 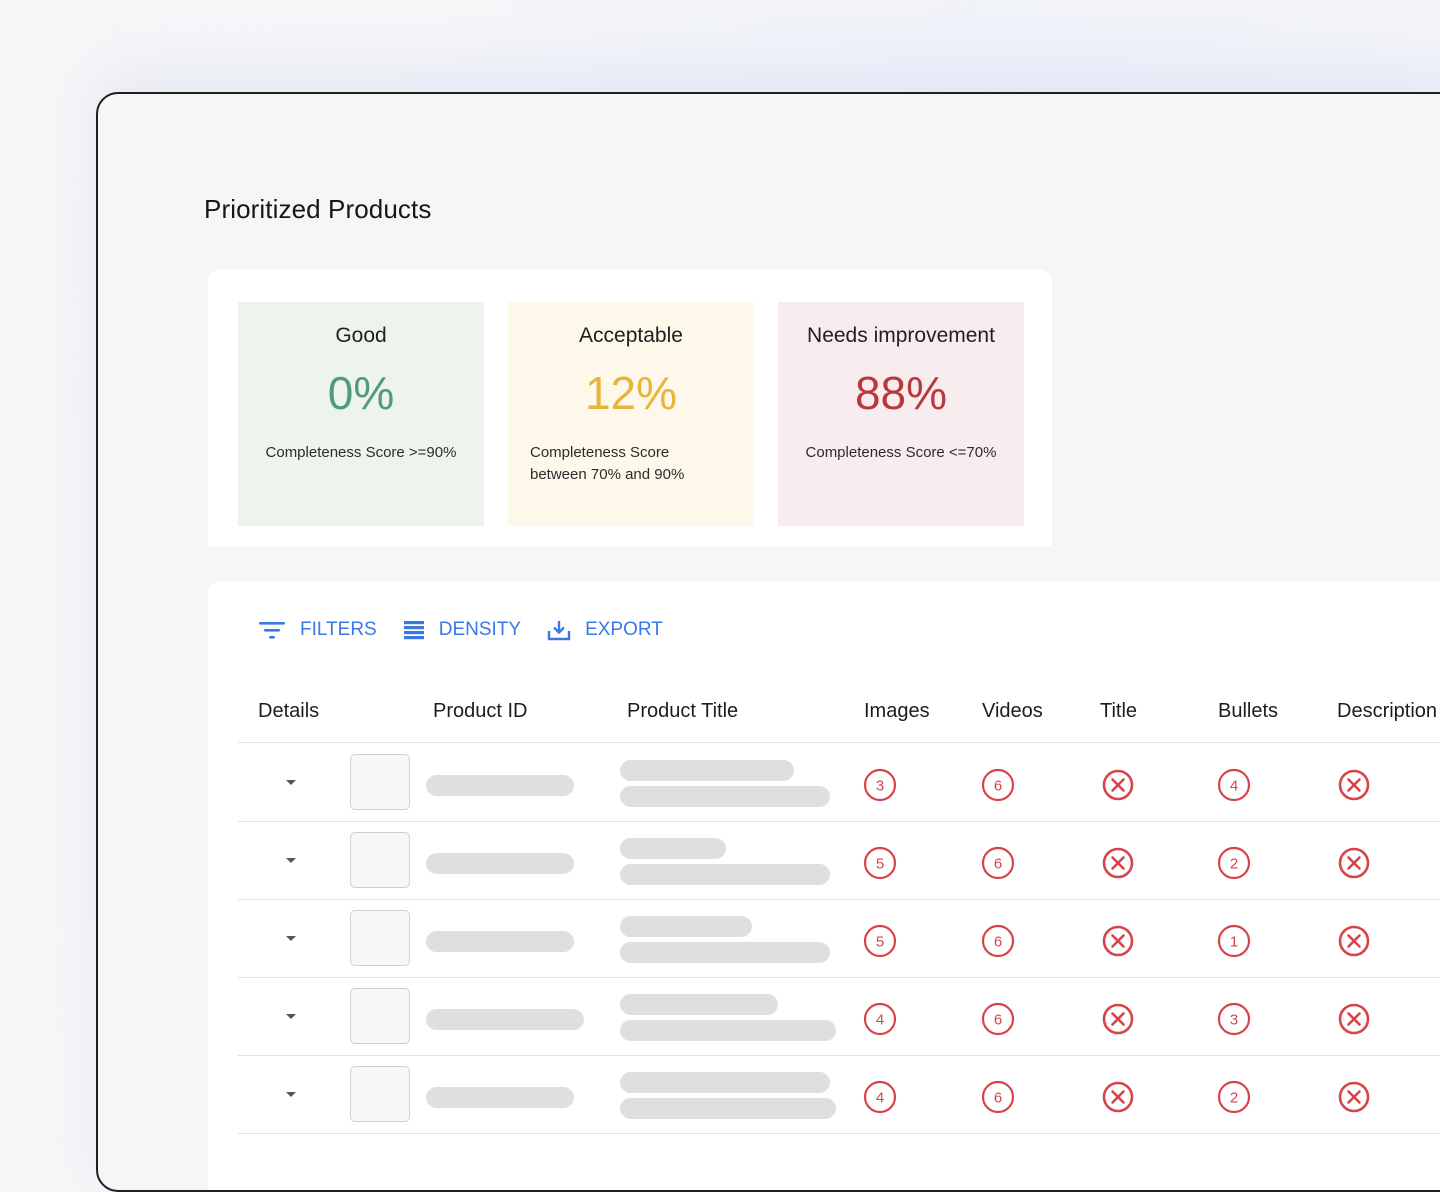 I want to click on column-header-description: Description, so click(x=1387, y=711).